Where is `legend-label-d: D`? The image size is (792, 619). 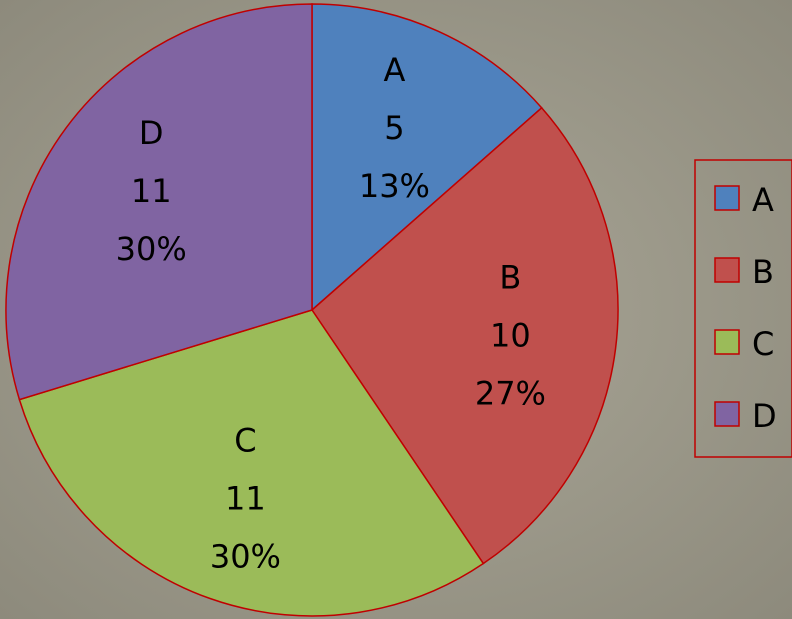 legend-label-d: D is located at coordinates (764, 416).